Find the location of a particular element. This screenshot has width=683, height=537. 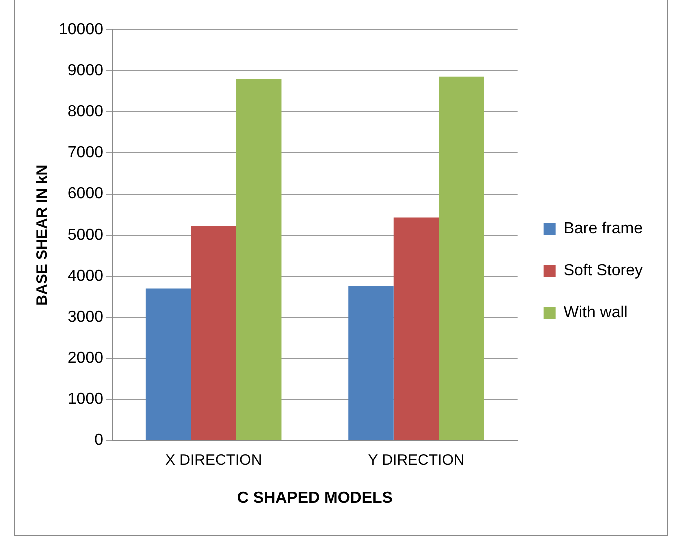

y-tick-label: 5000 is located at coordinates (86, 235).